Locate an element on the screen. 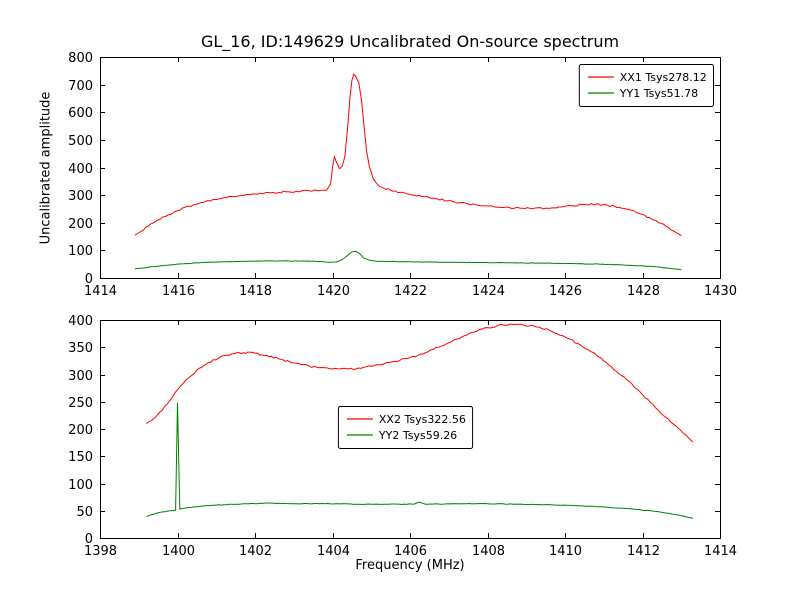 This screenshot has width=800, height=600. x-tick-label: 1412 is located at coordinates (643, 551).